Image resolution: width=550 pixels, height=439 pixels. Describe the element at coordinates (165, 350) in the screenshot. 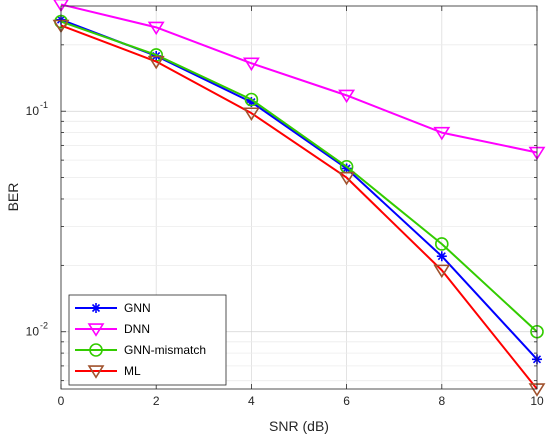

I see `legend-label: GNN-mismatch` at that location.